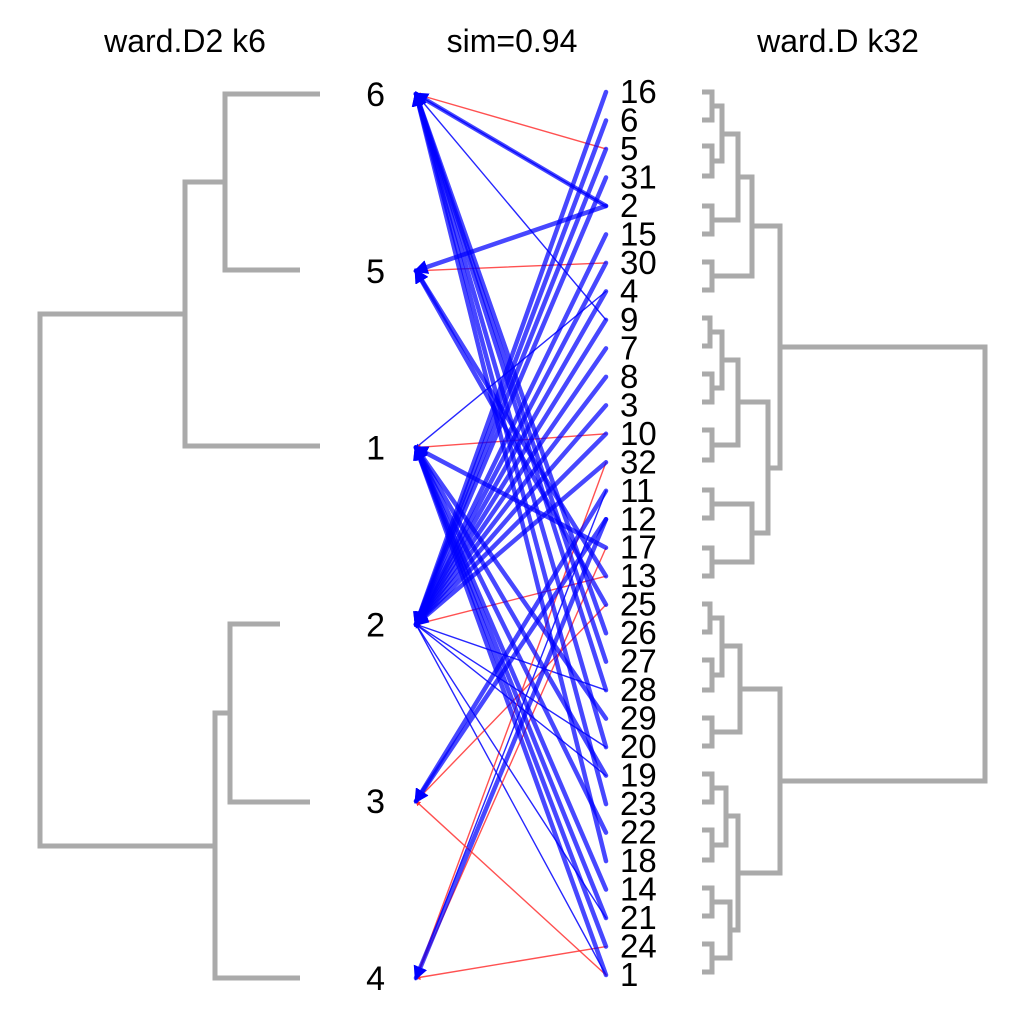 Image resolution: width=1024 pixels, height=1024 pixels. I want to click on right-cluster-label: 16, so click(638, 91).